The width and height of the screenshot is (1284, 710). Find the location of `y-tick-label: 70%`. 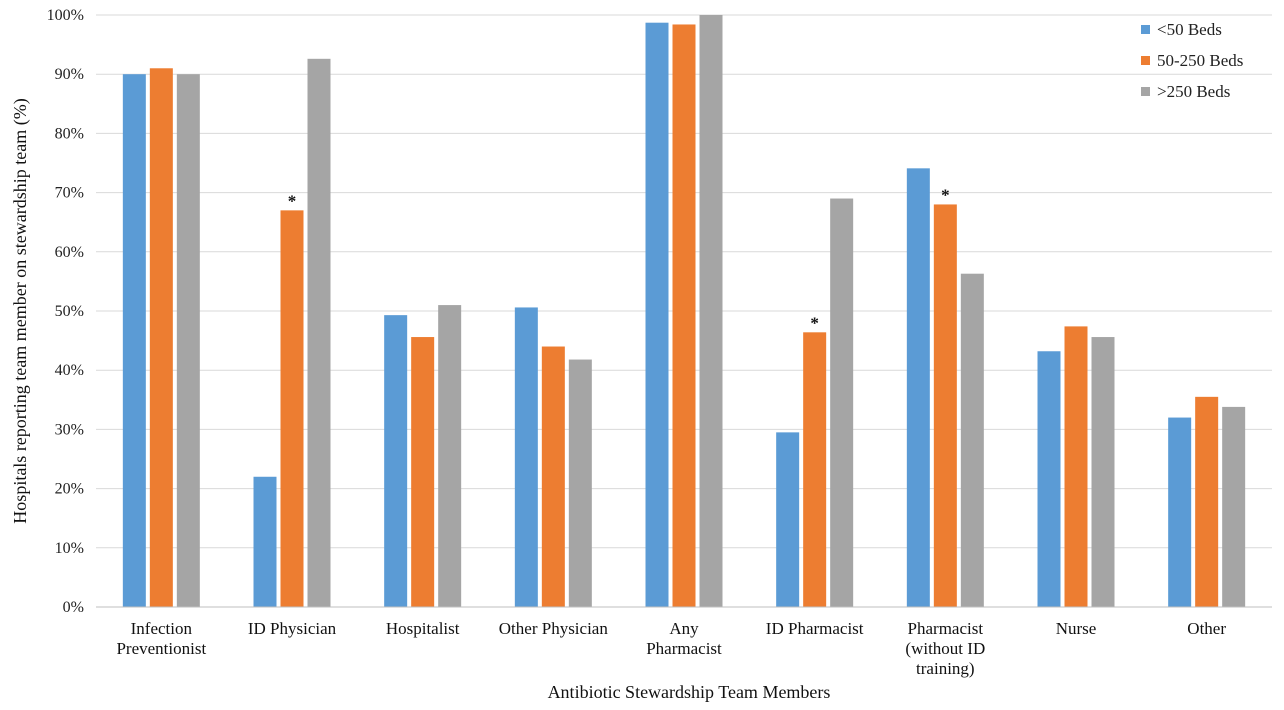

y-tick-label: 70% is located at coordinates (69, 193).